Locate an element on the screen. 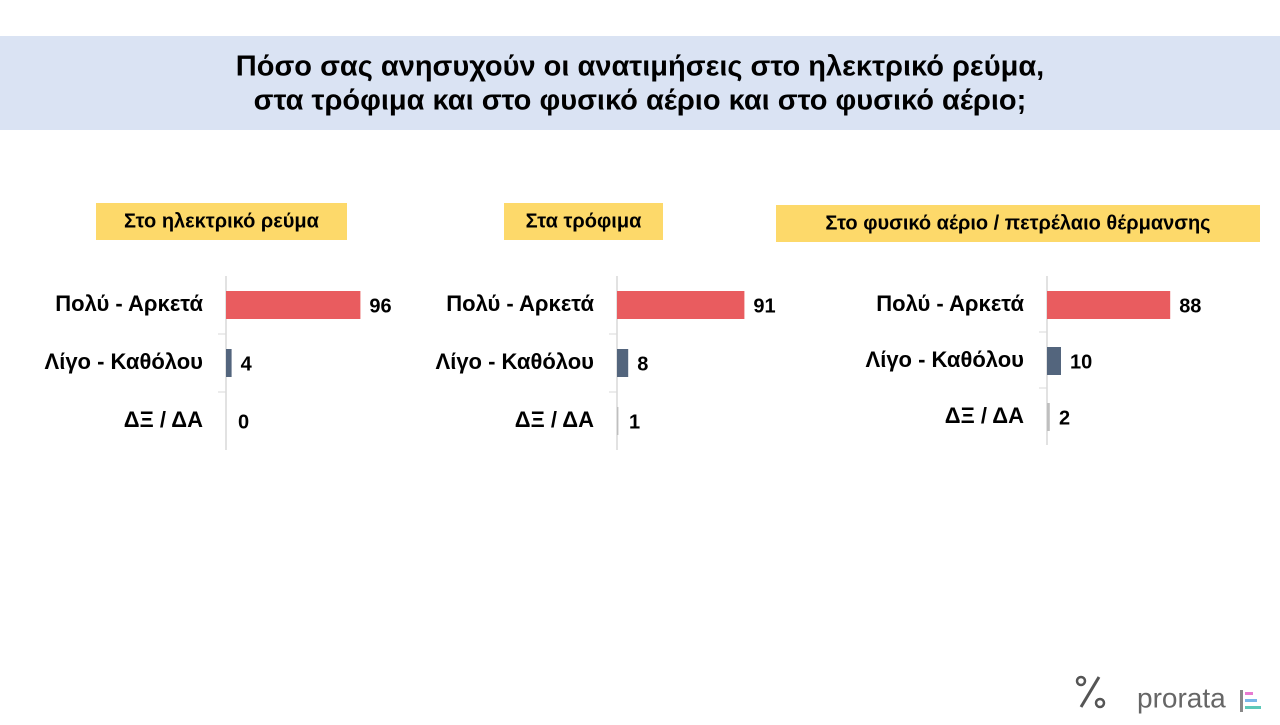  logo: prorata is located at coordinates (1168, 694).